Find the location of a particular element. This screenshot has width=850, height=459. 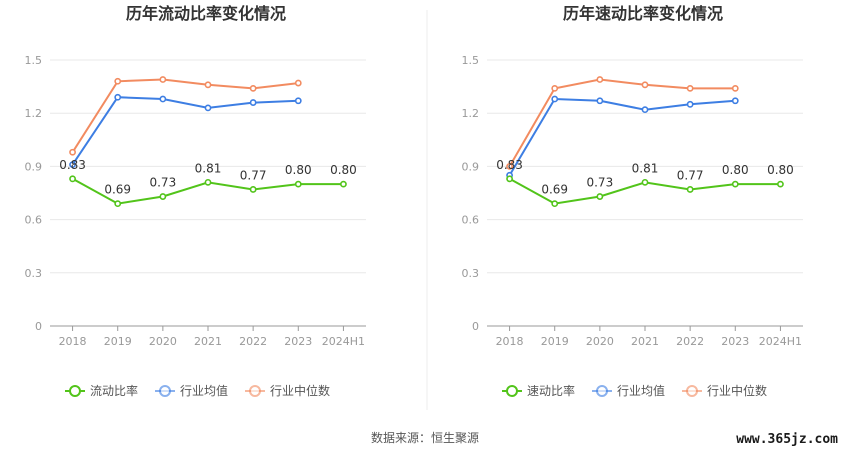

chart-title: 历年速动比率变化情况 is located at coordinates (643, 13).